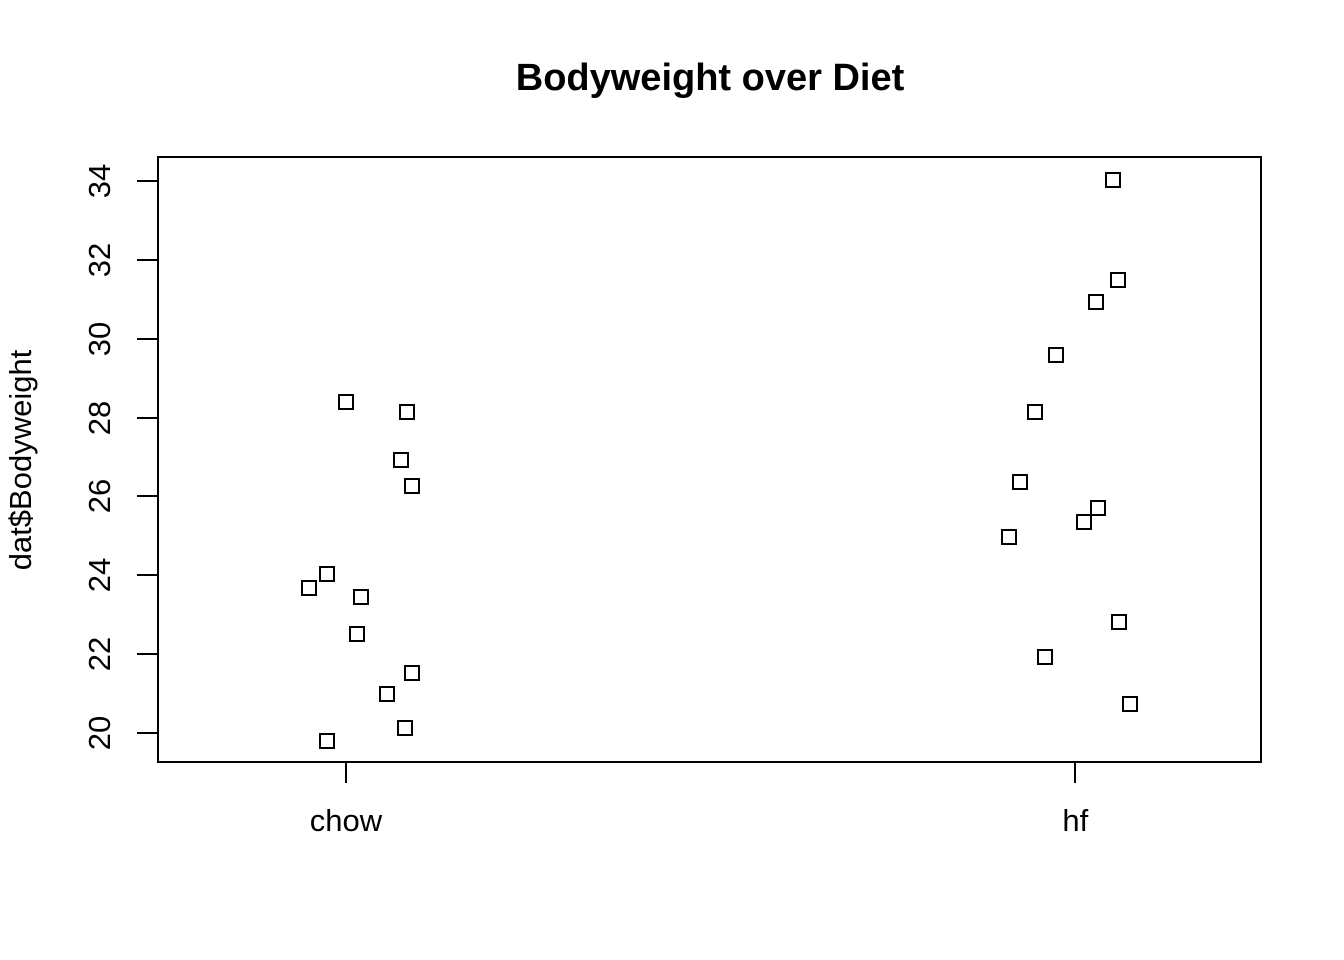 The width and height of the screenshot is (1344, 960). Describe the element at coordinates (20, 460) in the screenshot. I see `y-axis-label: dat$Bodyweight` at that location.